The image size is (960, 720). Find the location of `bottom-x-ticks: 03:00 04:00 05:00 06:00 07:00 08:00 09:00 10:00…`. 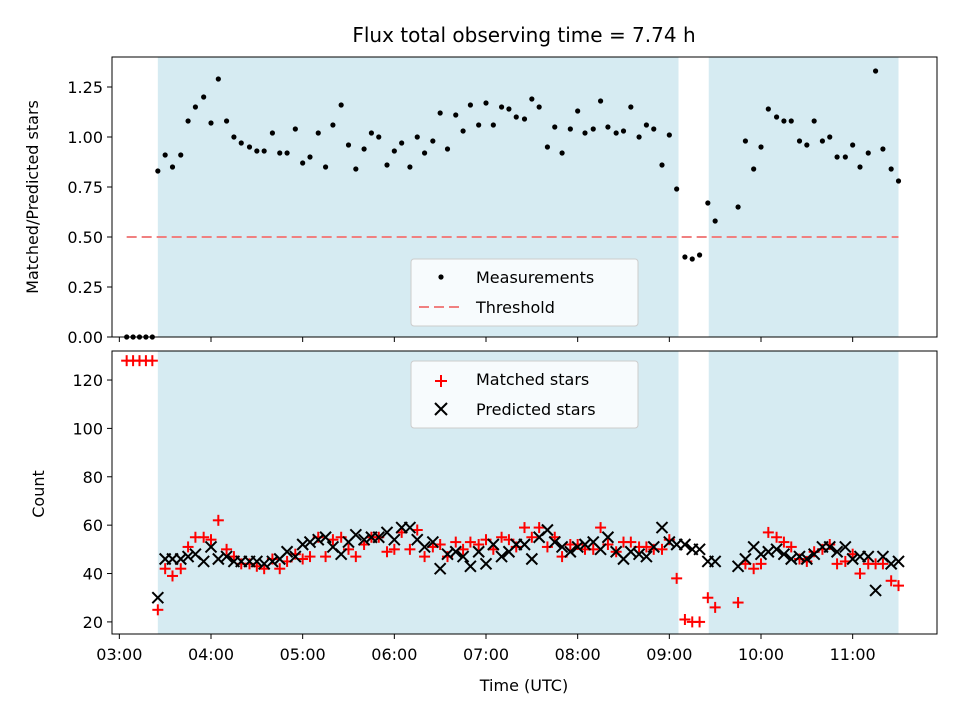

bottom-x-ticks: 03:00 04:00 05:00 06:00 07:00 08:00 09:00 10:00… is located at coordinates (486, 649).